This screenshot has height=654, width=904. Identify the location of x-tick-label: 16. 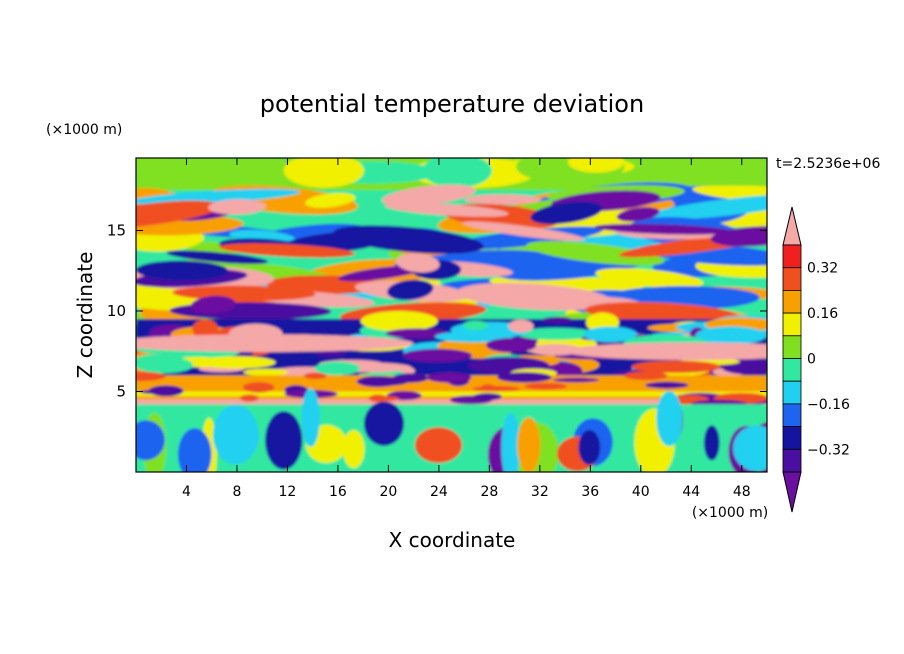
(338, 492).